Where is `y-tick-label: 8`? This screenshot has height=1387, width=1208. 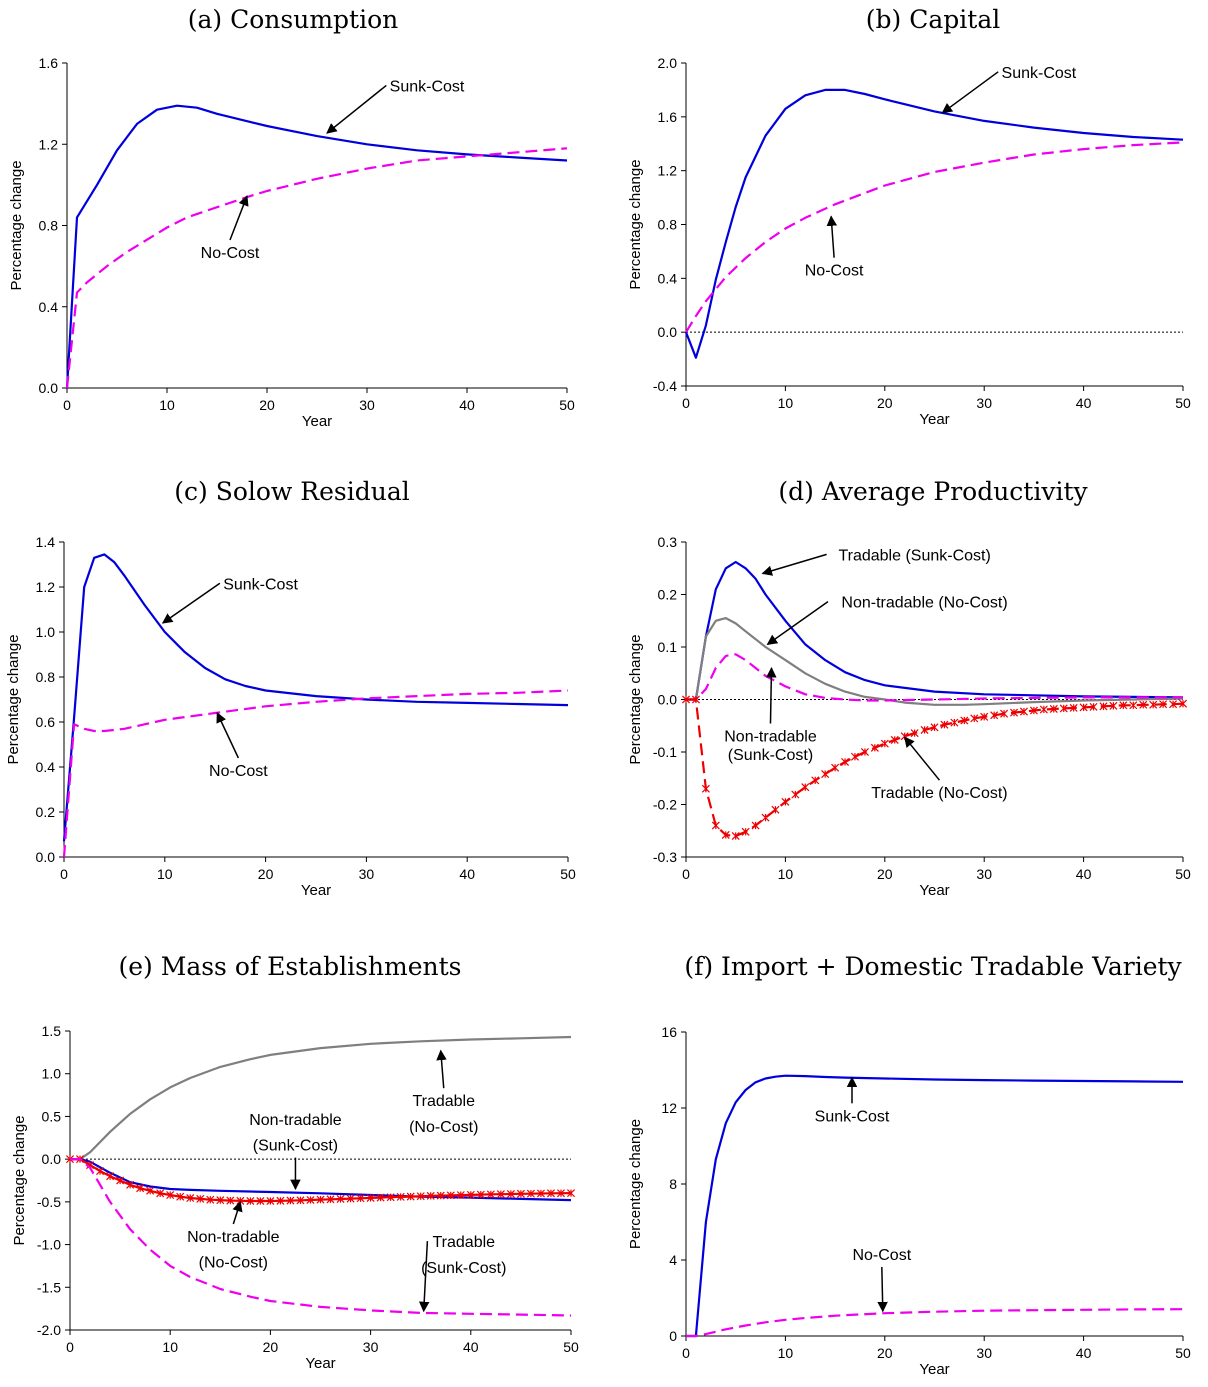 y-tick-label: 8 is located at coordinates (673, 1184).